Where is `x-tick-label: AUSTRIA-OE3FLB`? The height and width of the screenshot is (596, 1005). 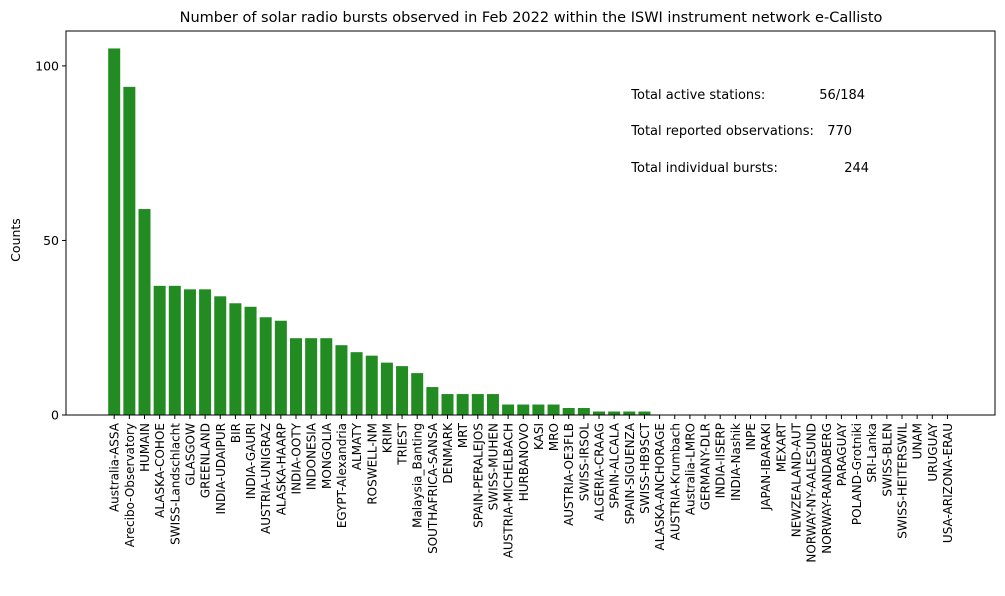 x-tick-label: AUSTRIA-OE3FLB is located at coordinates (569, 474).